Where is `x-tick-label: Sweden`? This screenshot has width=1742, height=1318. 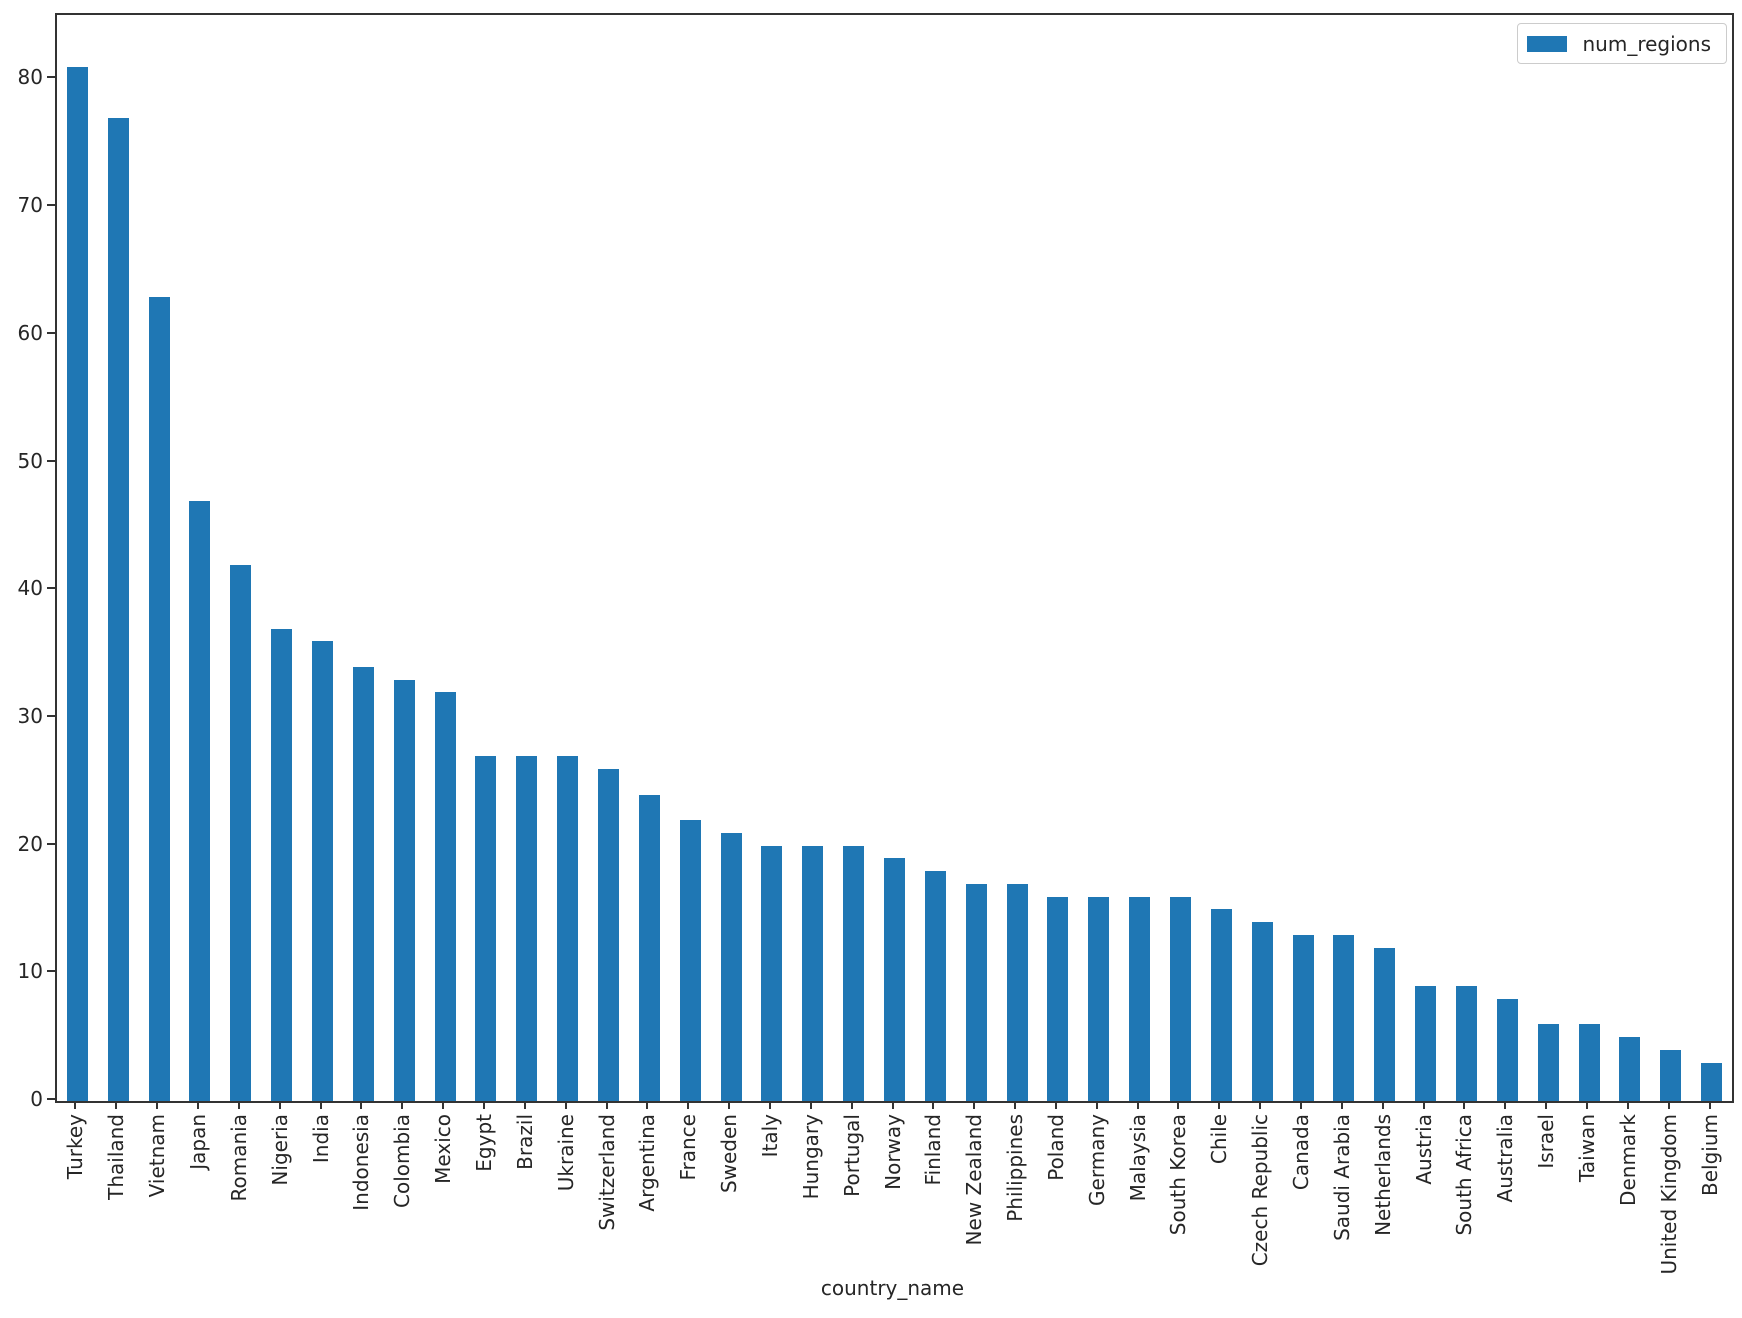 x-tick-label: Sweden is located at coordinates (729, 1154).